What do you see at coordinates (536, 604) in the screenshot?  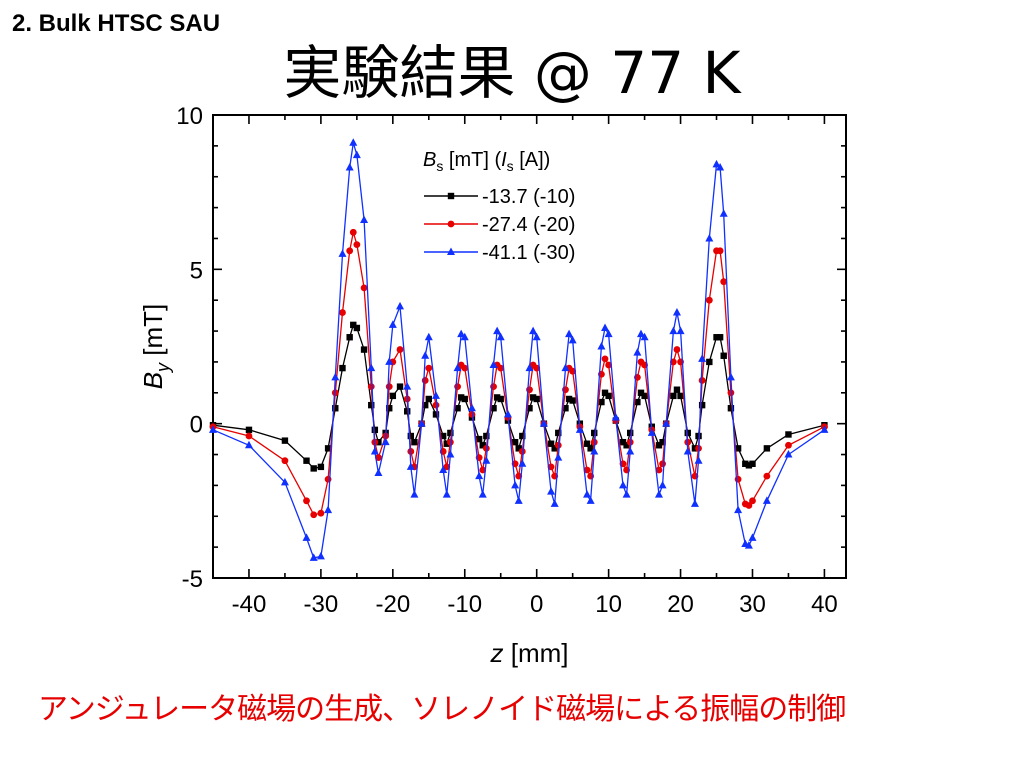 I see `x-tick-label: 0` at bounding box center [536, 604].